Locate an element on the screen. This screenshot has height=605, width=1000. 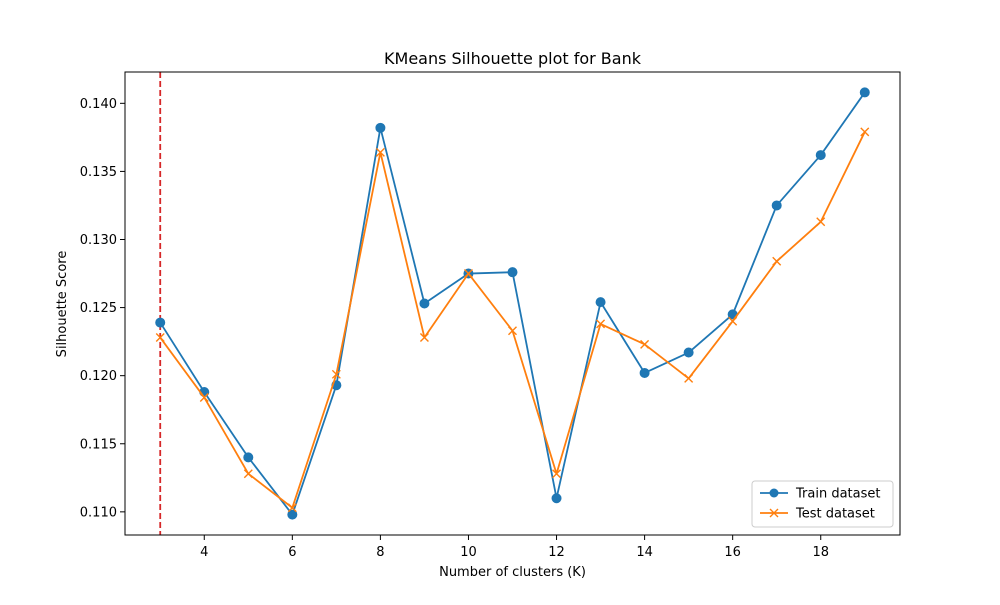
y-tick-label: 0.110 is located at coordinates (98, 512).